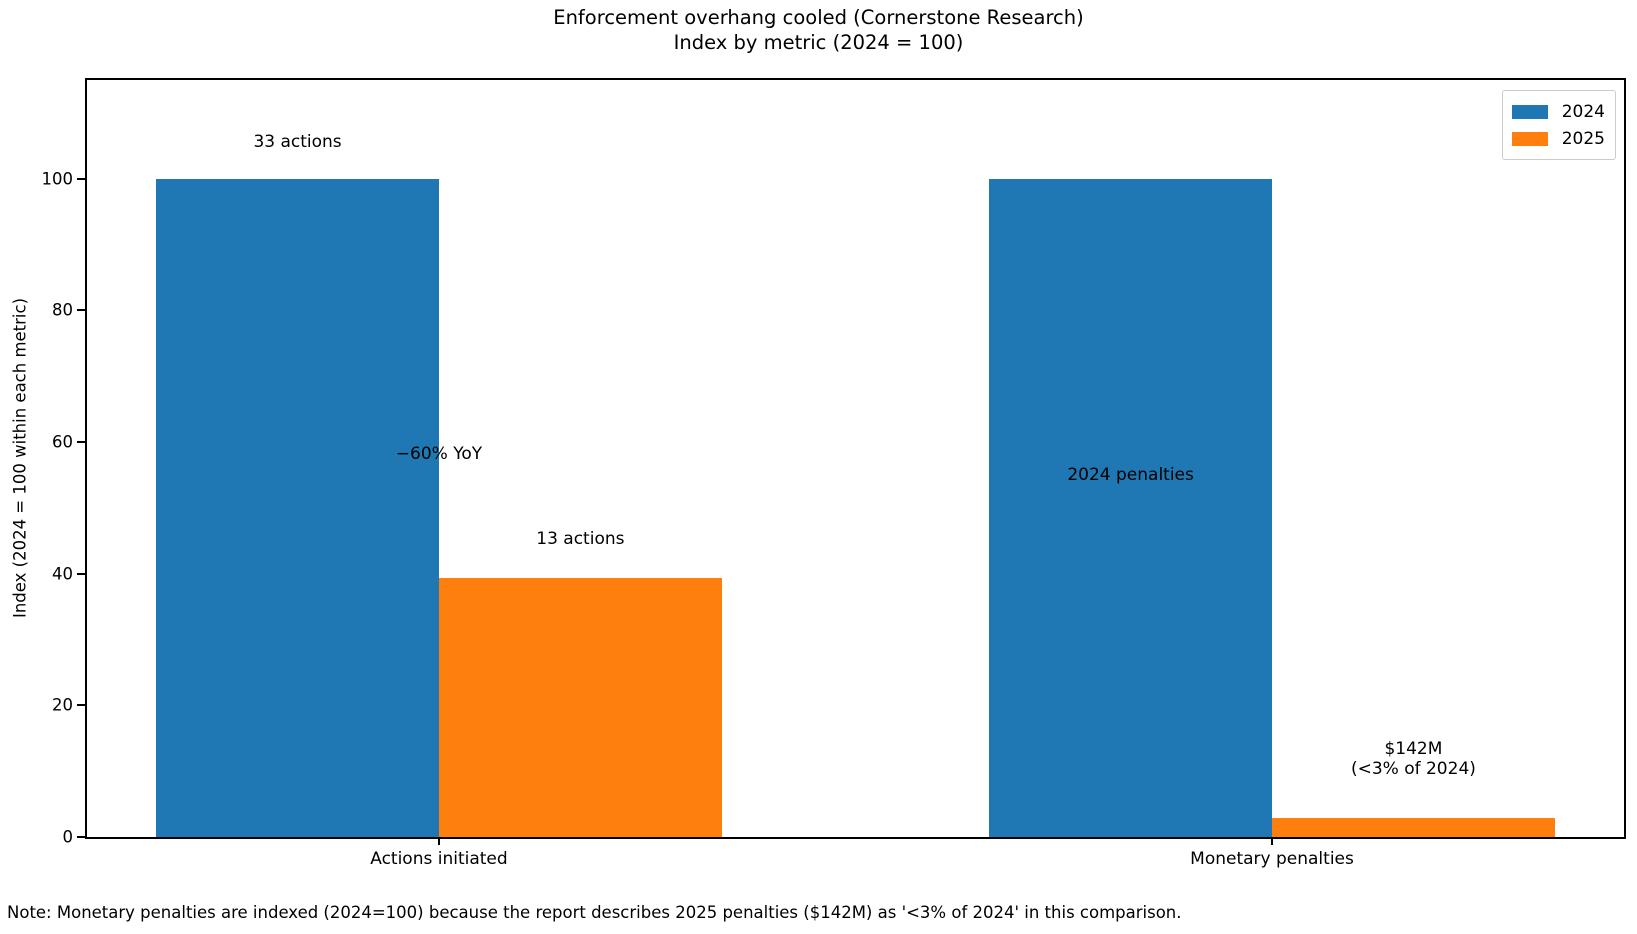 The image size is (1637, 934). Describe the element at coordinates (62, 574) in the screenshot. I see `y-tick-label-40: 40` at that location.